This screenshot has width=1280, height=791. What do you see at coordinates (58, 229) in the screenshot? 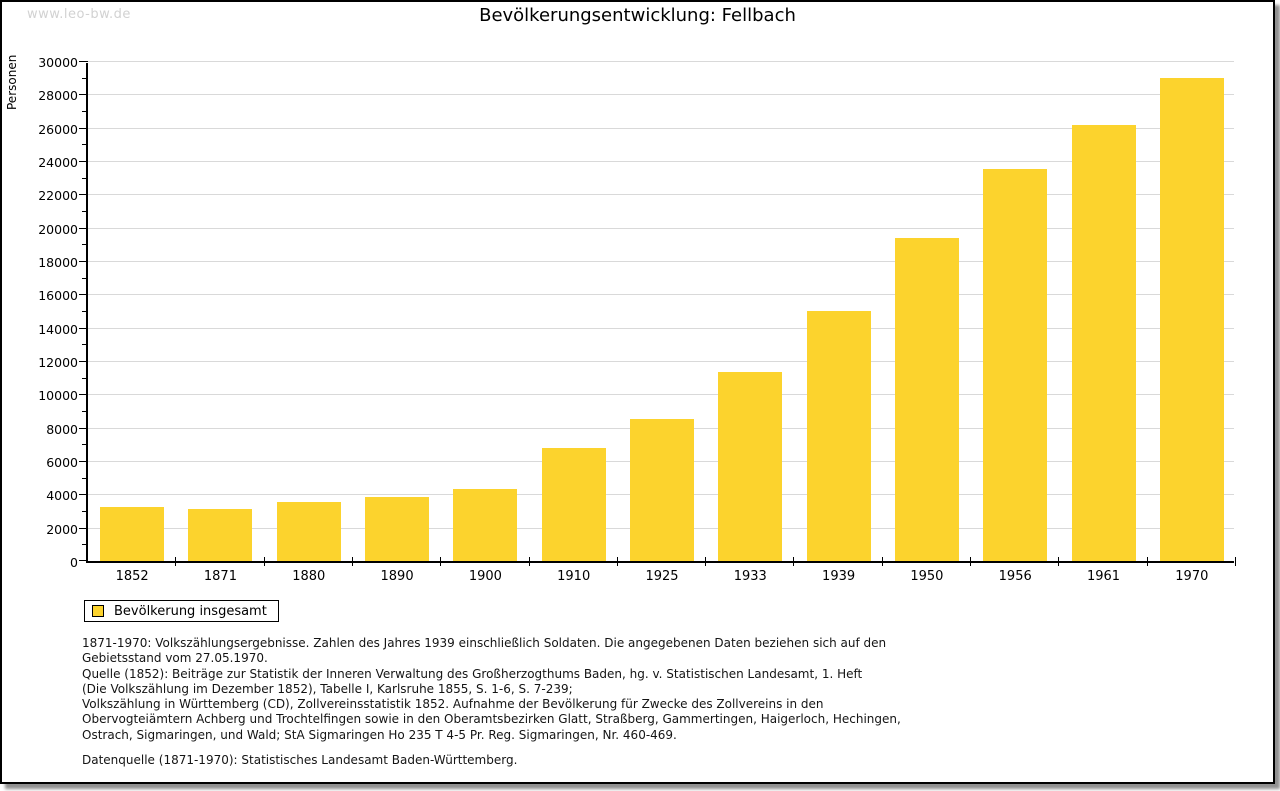
I see `y-tick-label: 20000` at bounding box center [58, 229].